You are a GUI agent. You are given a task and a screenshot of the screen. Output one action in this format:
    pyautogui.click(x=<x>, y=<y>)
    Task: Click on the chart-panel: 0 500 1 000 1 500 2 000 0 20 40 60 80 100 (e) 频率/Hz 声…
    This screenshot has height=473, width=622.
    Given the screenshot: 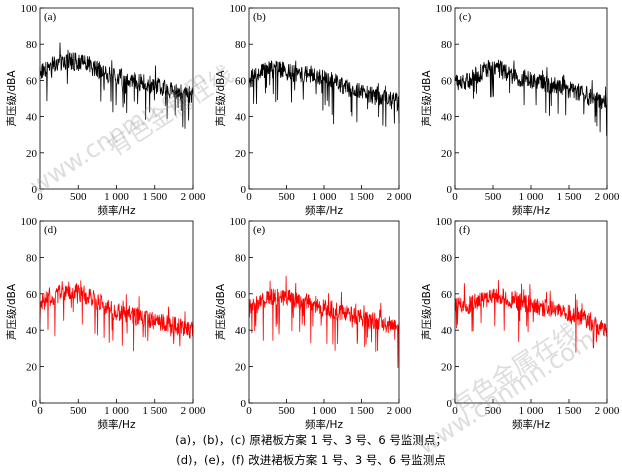 What is the action you would take?
    pyautogui.click(x=313, y=323)
    